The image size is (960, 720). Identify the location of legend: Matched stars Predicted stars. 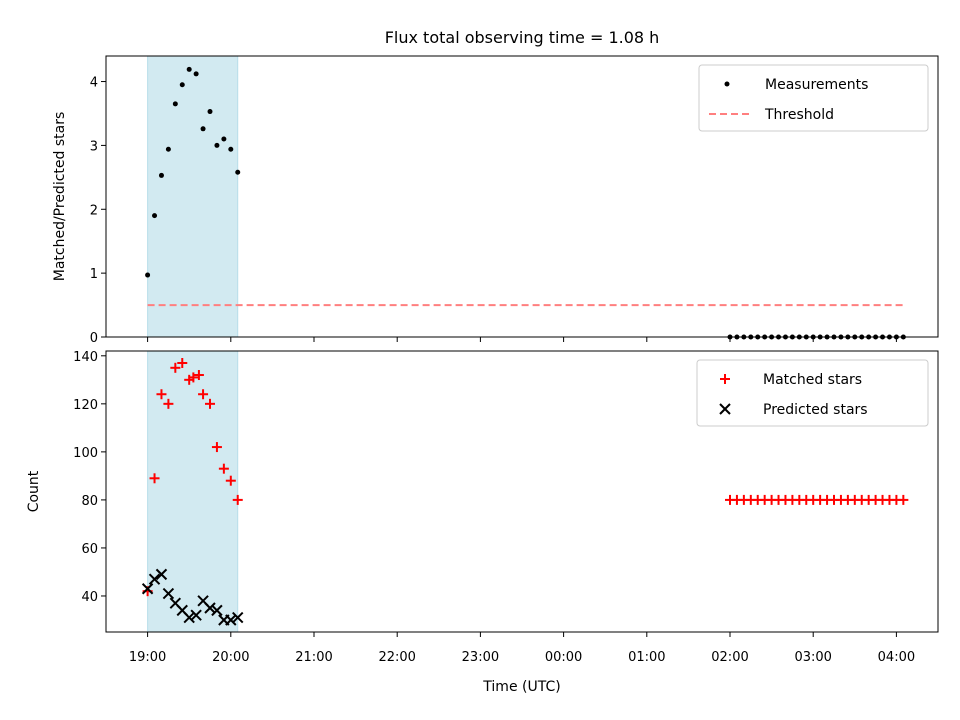
(812, 393).